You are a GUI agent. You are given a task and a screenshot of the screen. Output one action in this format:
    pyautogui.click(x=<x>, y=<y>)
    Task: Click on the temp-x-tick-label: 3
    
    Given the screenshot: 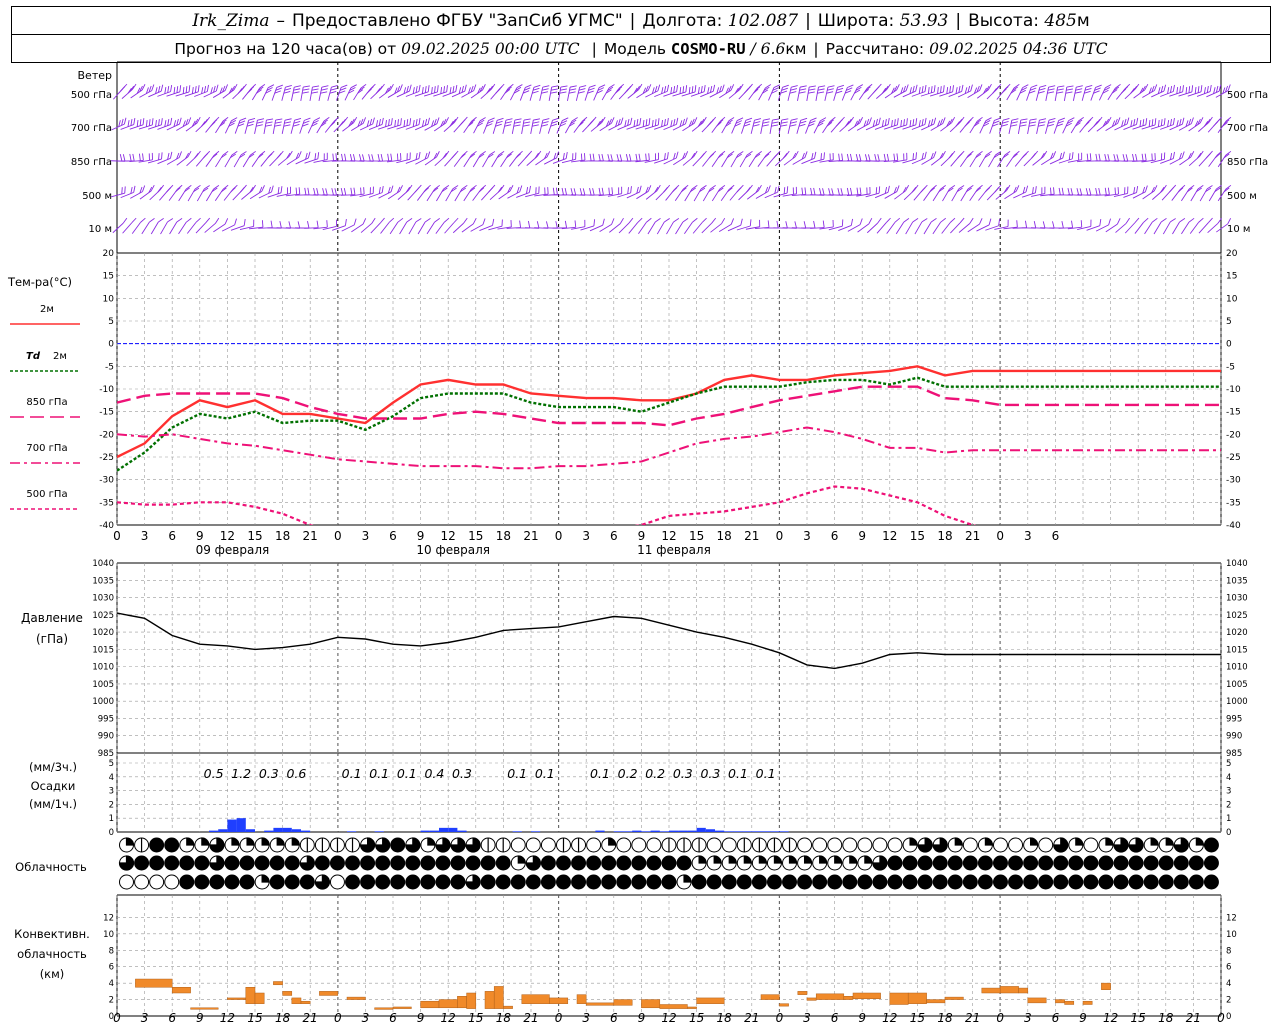 What is the action you would take?
    pyautogui.click(x=366, y=536)
    